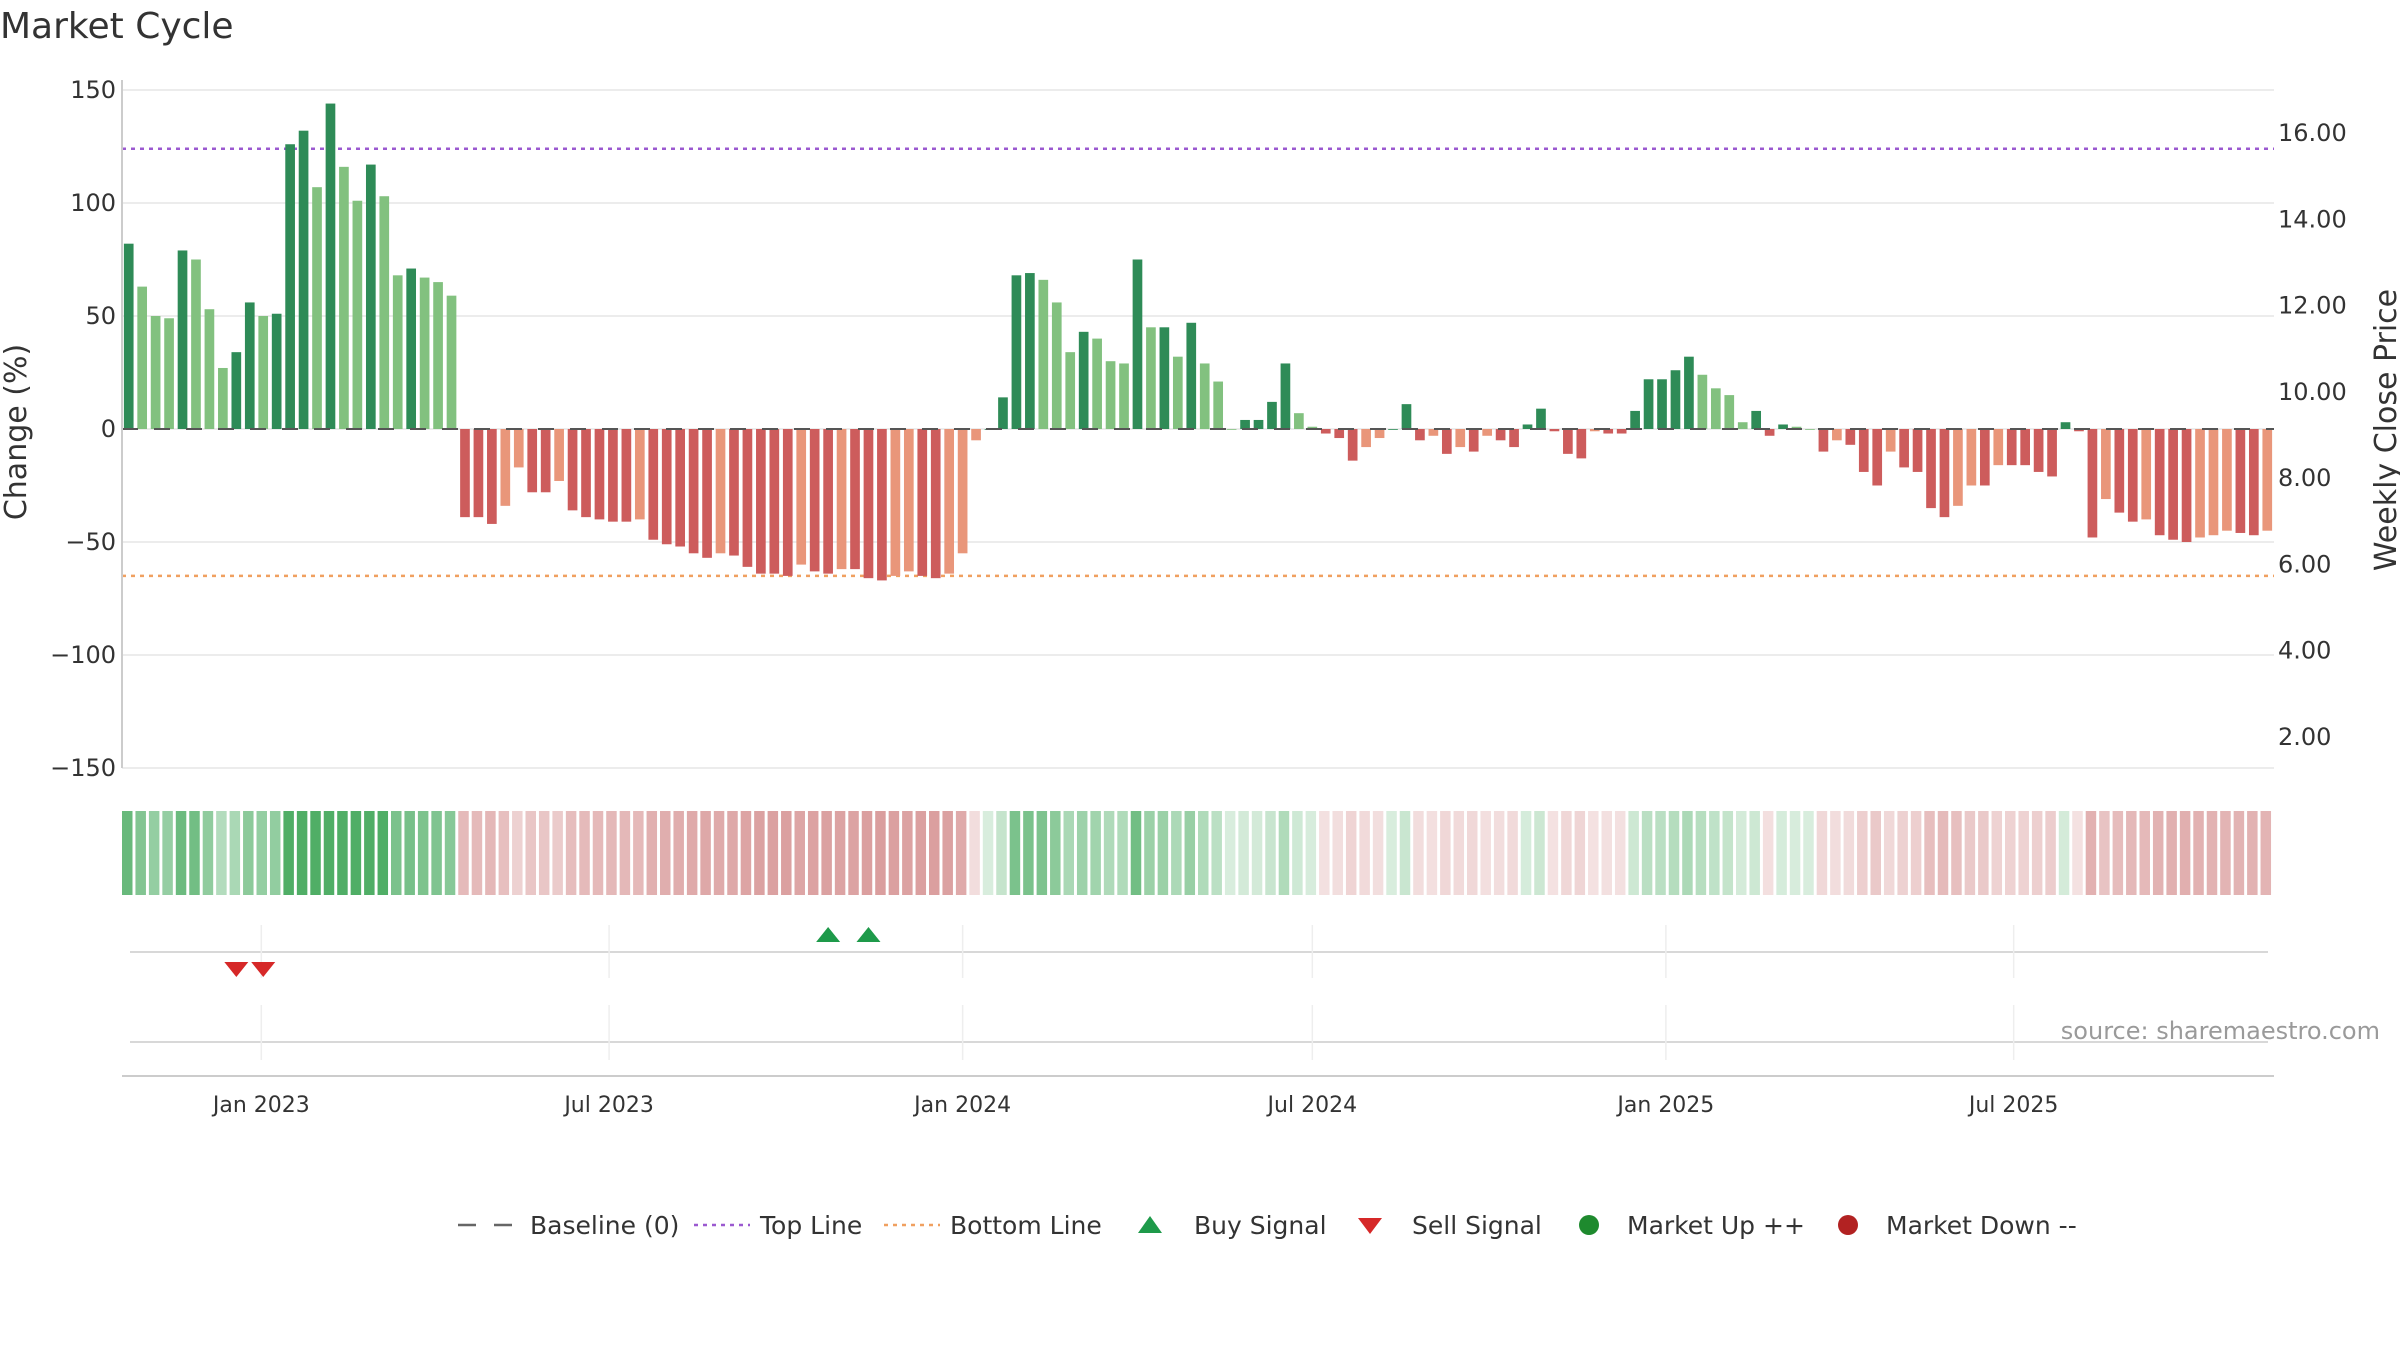 This screenshot has width=2400, height=1350. I want to click on legend-item: Buy Signal, so click(1232, 1225).